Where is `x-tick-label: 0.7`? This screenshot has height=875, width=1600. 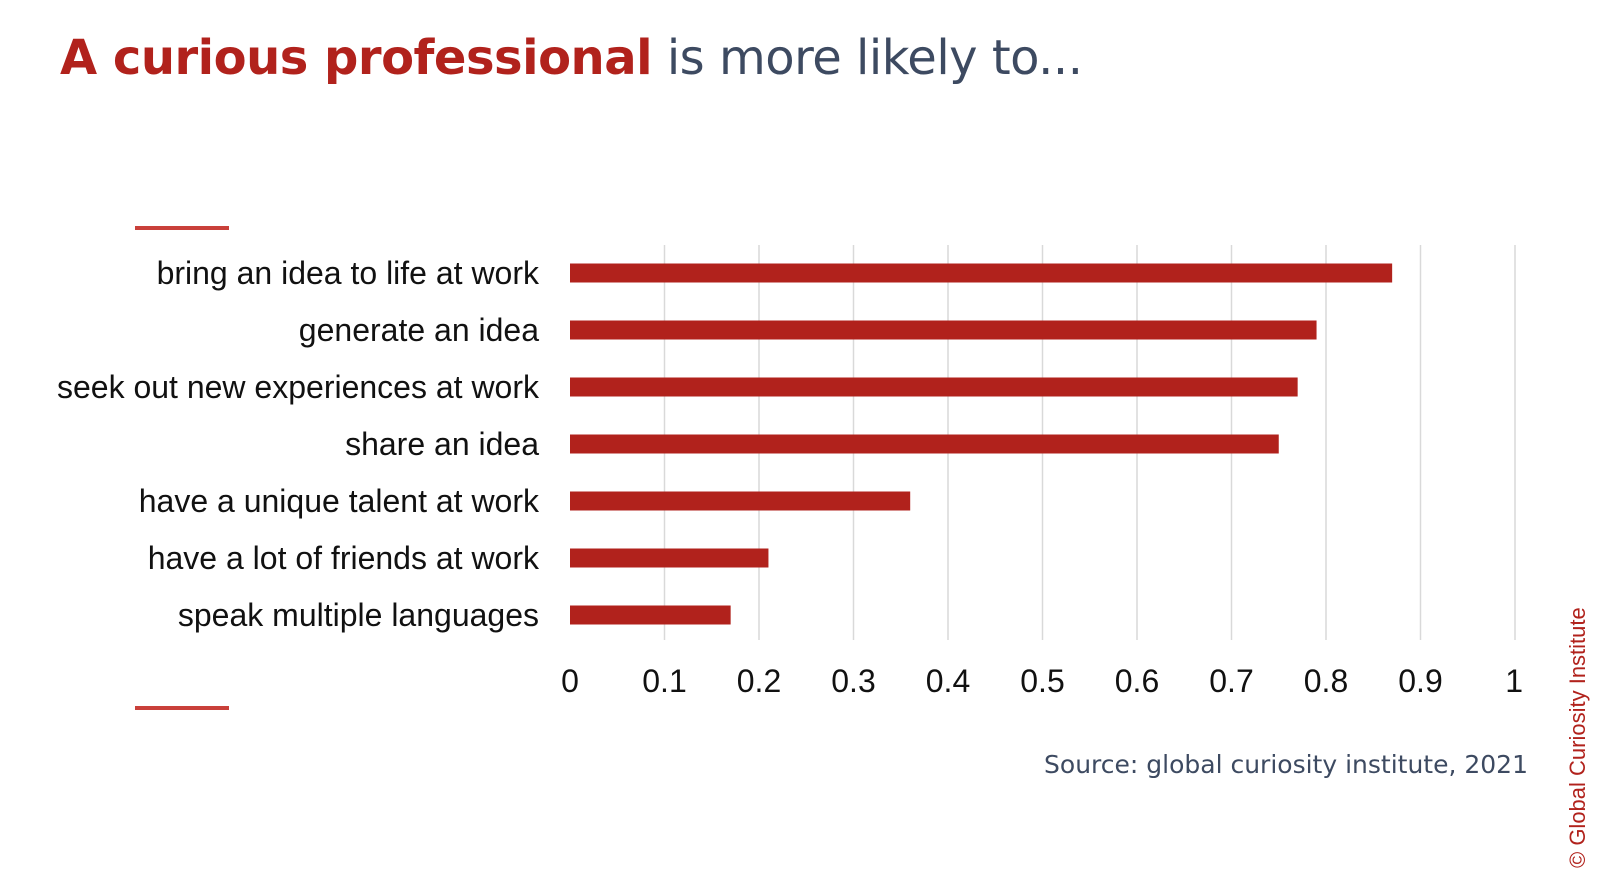 x-tick-label: 0.7 is located at coordinates (1231, 681).